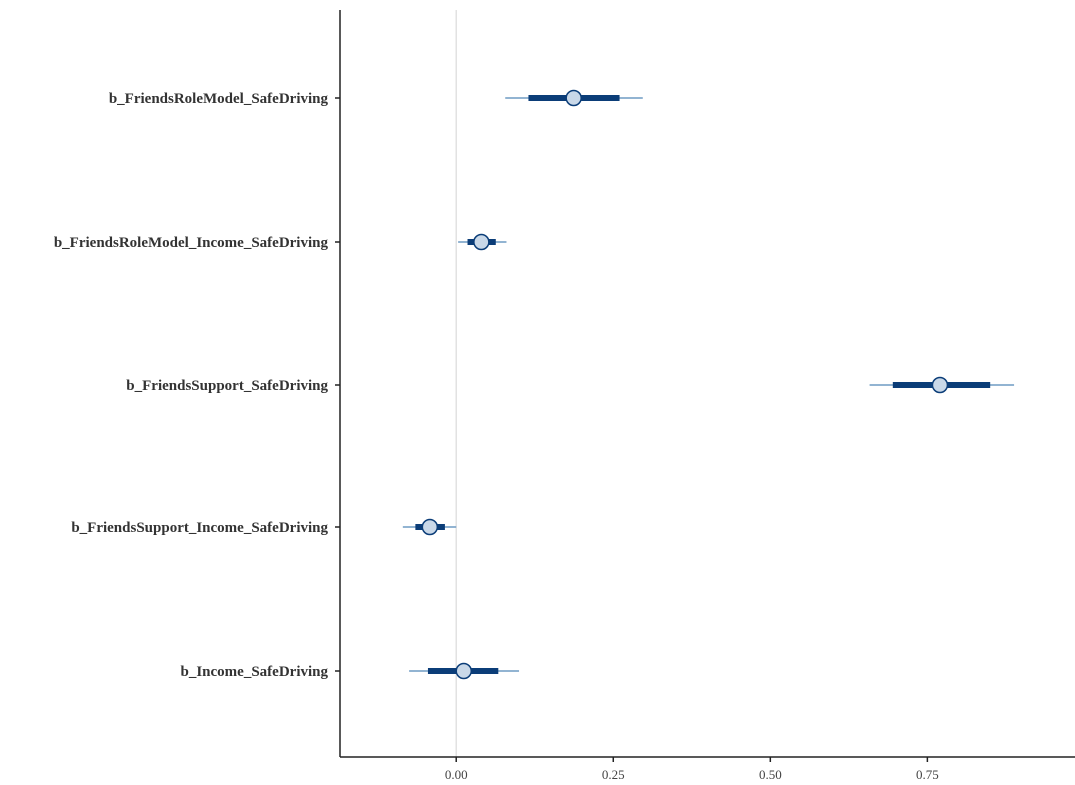  Describe the element at coordinates (613, 774) in the screenshot. I see `x-tick-label: 0.25` at that location.